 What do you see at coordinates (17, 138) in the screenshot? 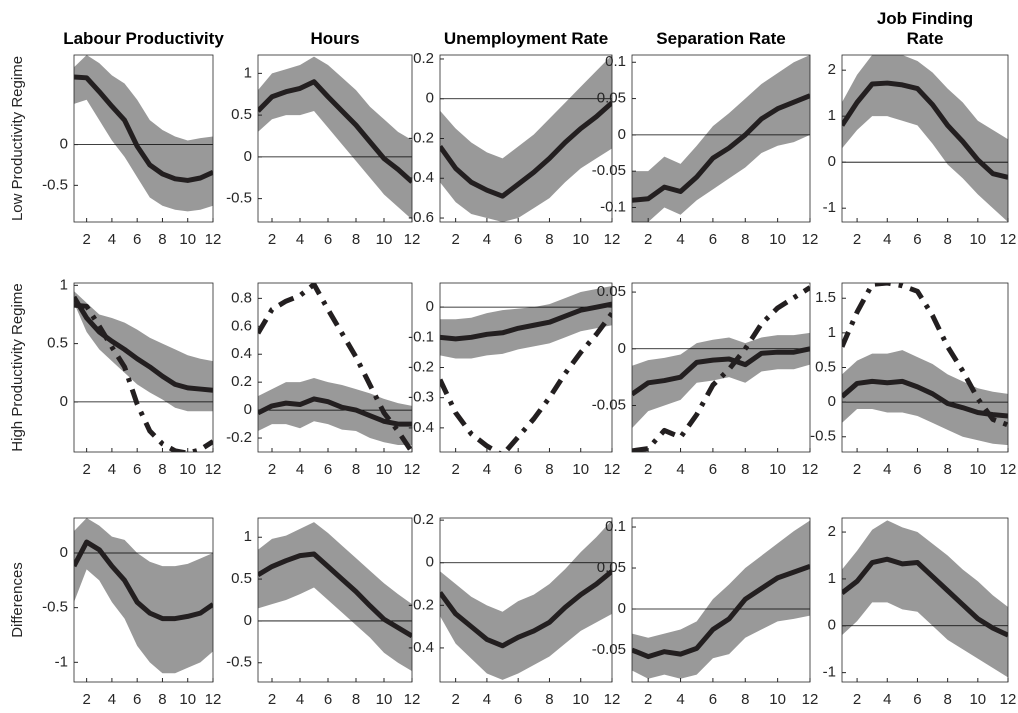
I see `y-axis-label: Low Productivity Regime` at bounding box center [17, 138].